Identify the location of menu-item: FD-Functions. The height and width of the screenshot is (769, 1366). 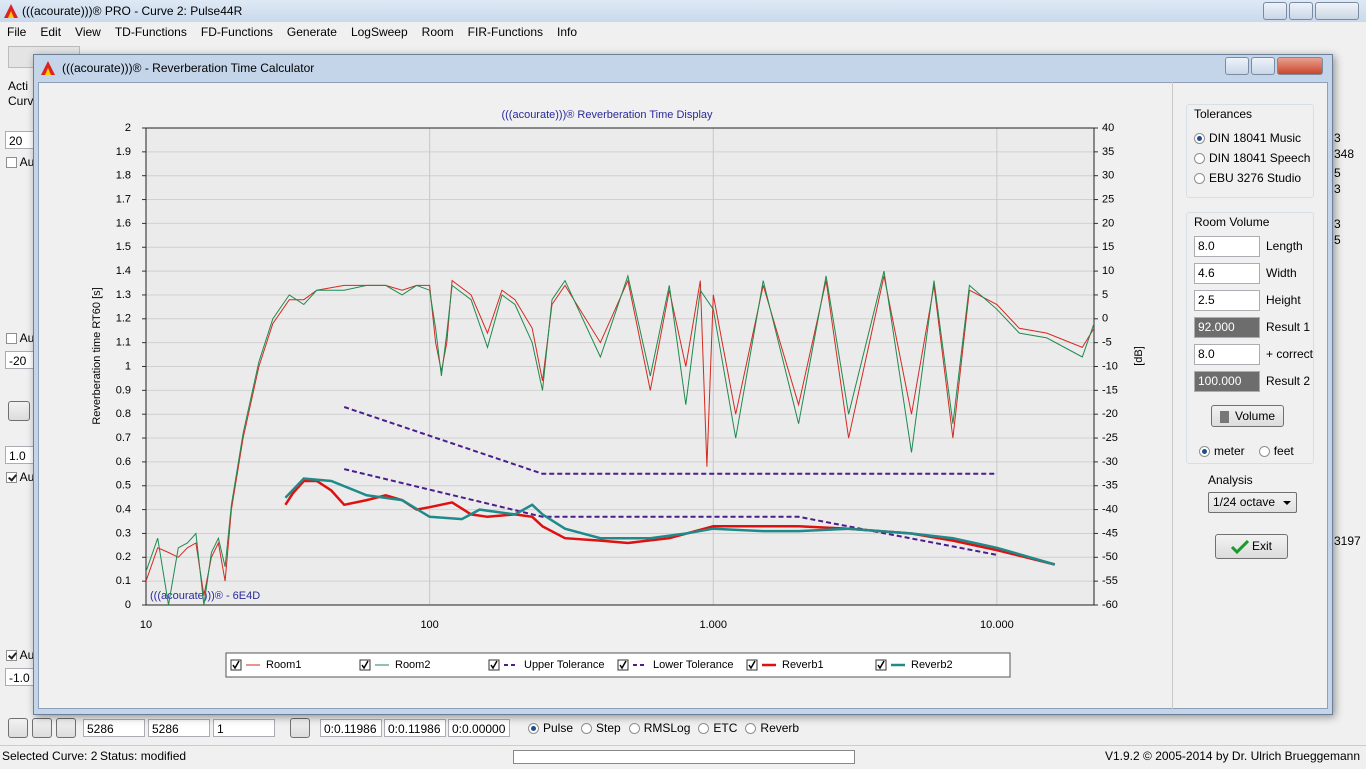
(236, 32).